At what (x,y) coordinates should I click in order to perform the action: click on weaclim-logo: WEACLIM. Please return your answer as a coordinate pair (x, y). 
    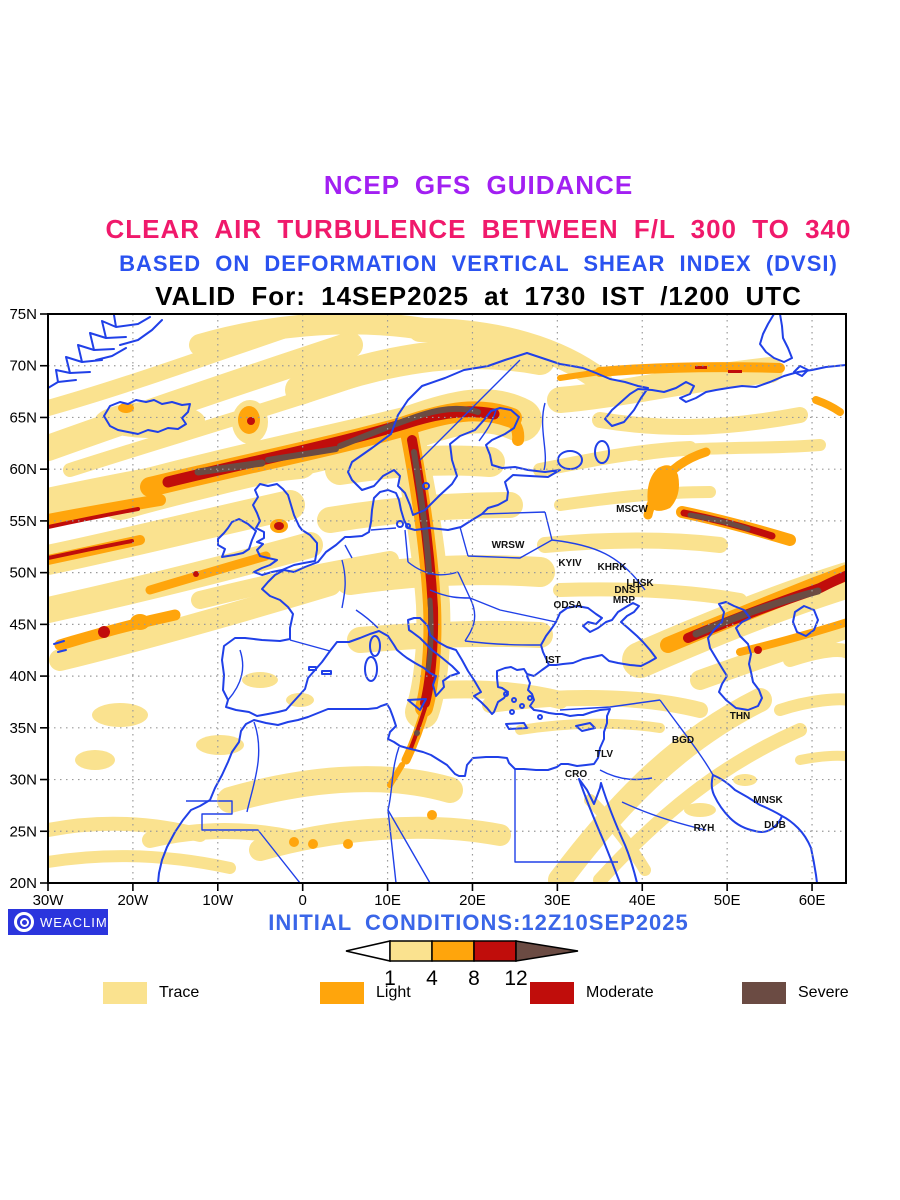
    Looking at the image, I should click on (58, 922).